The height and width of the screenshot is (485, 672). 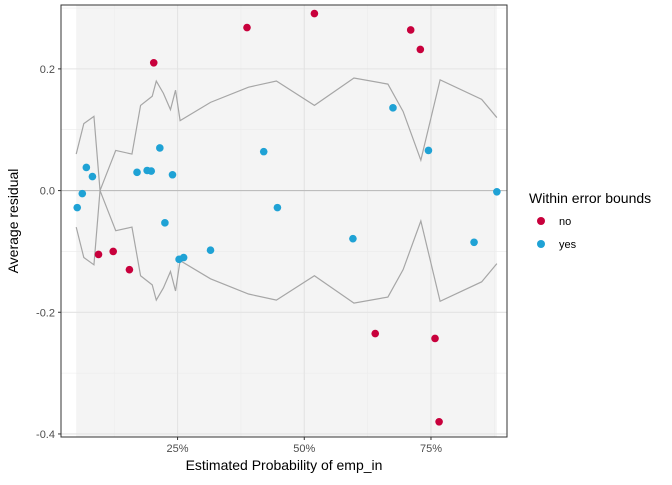 I want to click on y-tick-label: -0.2, so click(x=45, y=313).